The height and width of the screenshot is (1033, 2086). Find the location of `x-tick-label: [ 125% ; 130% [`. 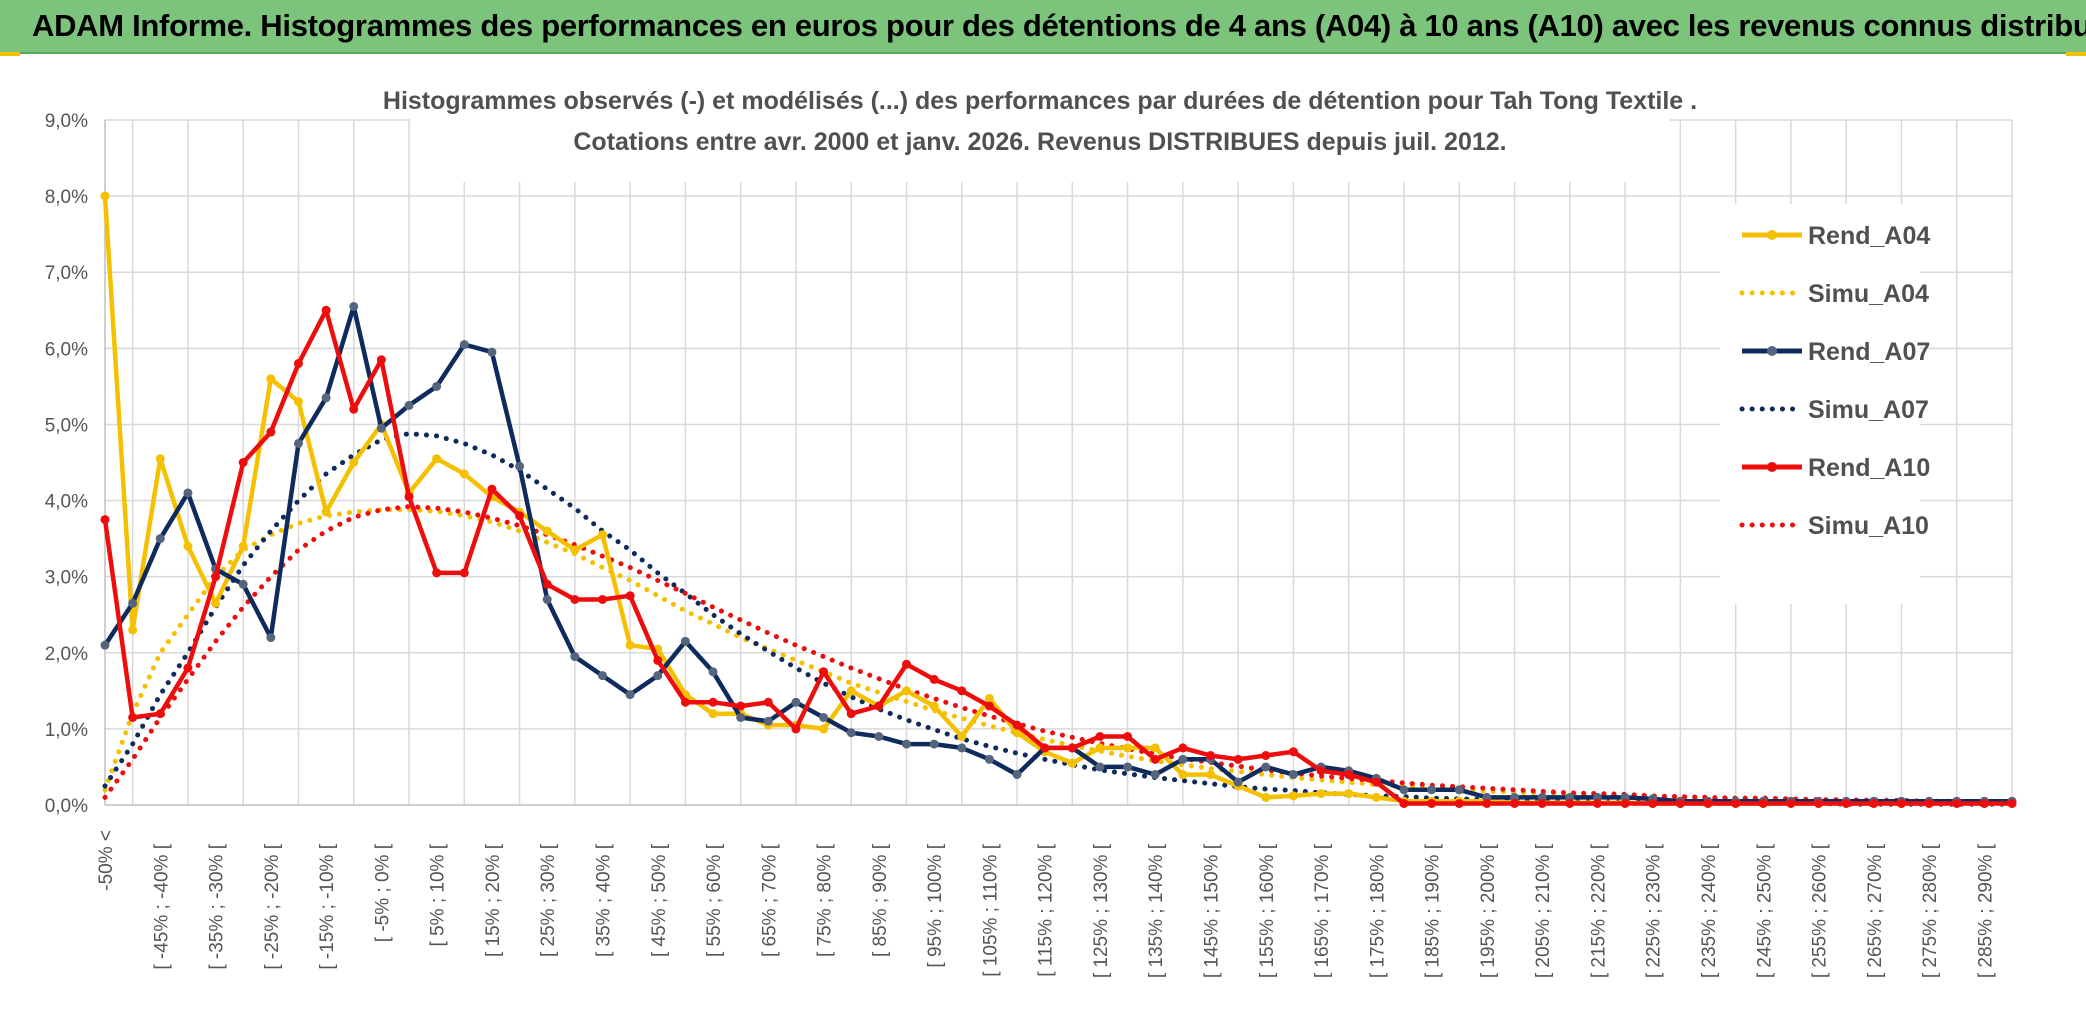

x-tick-label: [ 125% ; 130% [ is located at coordinates (1101, 910).